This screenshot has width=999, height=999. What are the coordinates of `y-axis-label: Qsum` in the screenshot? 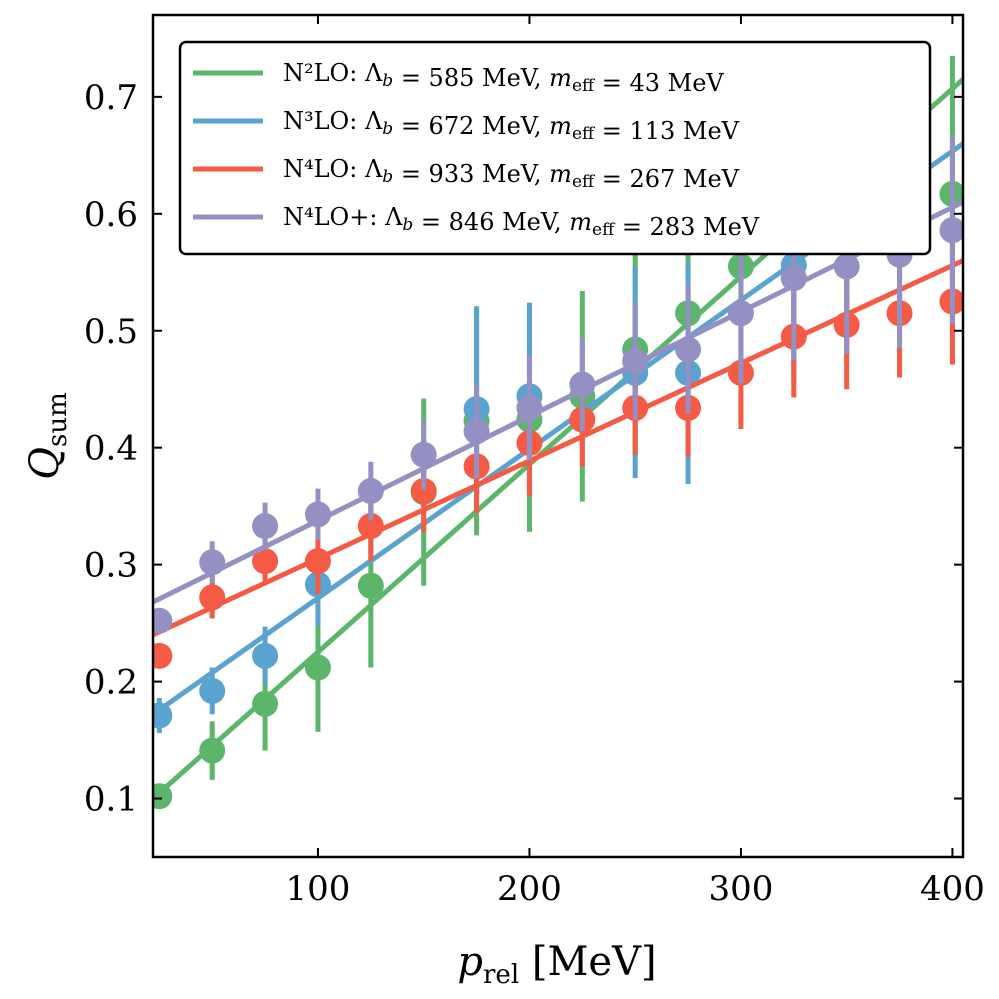 It's located at (47, 436).